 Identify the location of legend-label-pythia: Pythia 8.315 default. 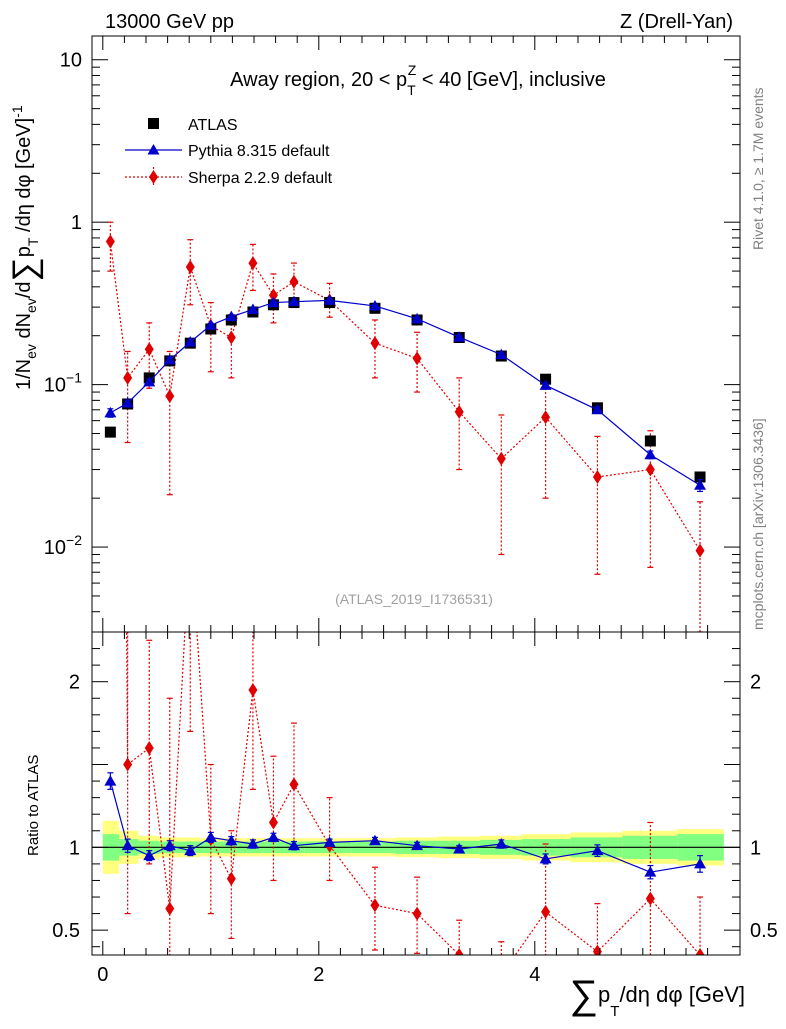
(259, 151).